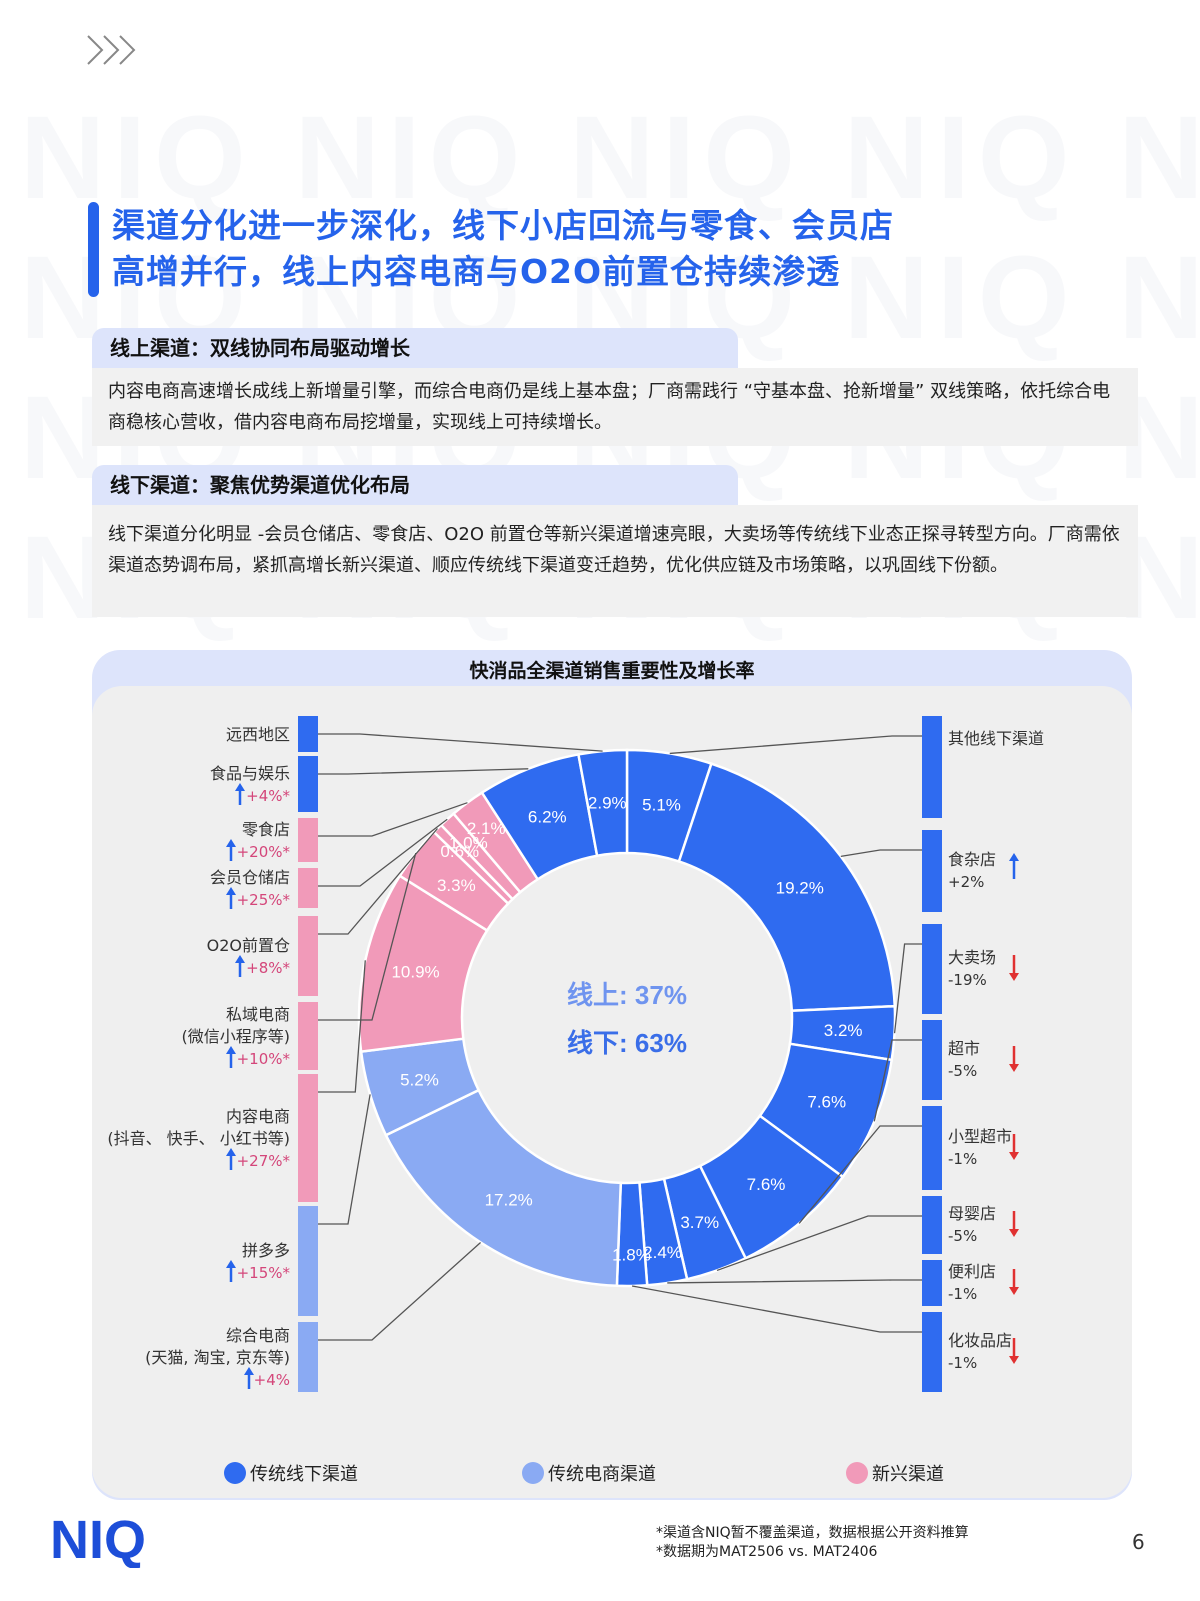 The width and height of the screenshot is (1200, 1601). Describe the element at coordinates (264, 900) in the screenshot. I see `growth-rate: +25%*` at that location.